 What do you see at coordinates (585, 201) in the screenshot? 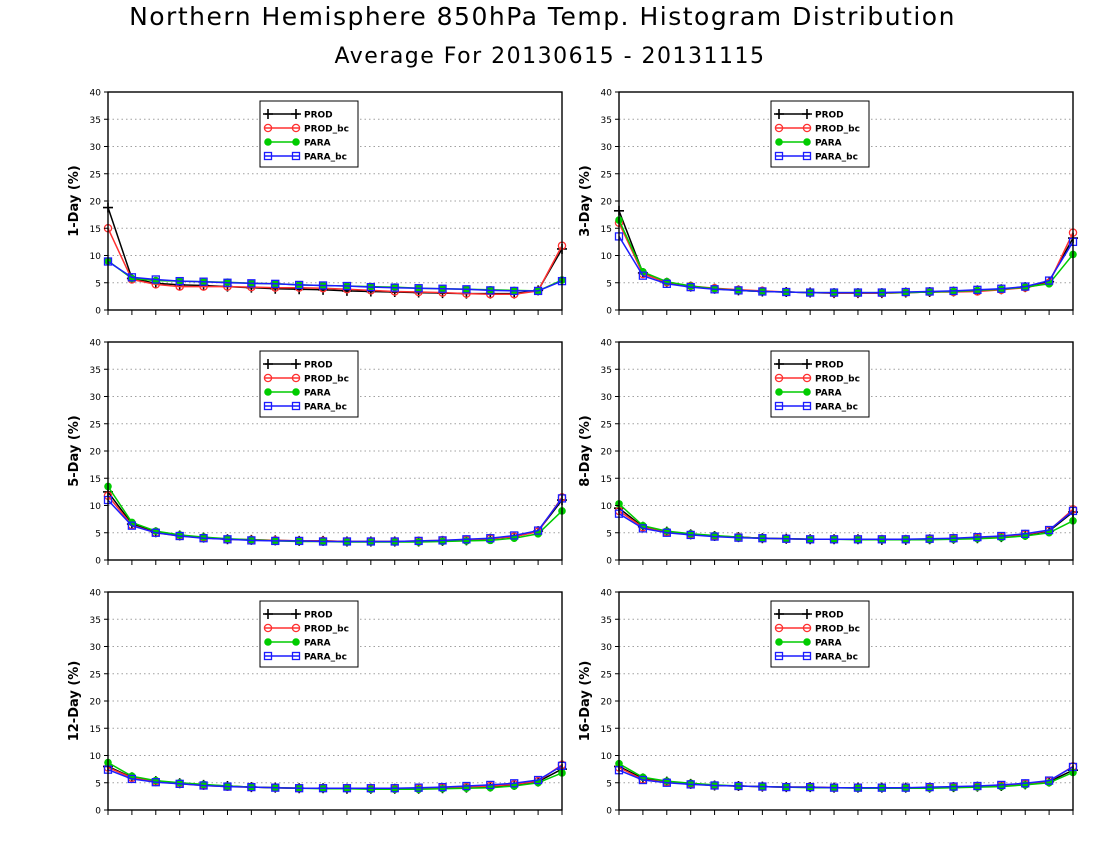
I see `y-axis-label: 3-Day (%)` at bounding box center [585, 201].